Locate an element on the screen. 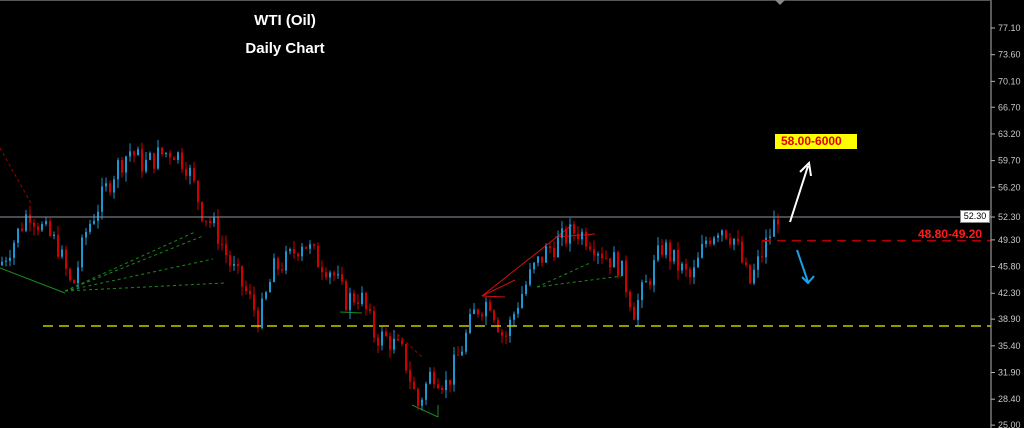  current-price-tag: 52.30 is located at coordinates (975, 216).